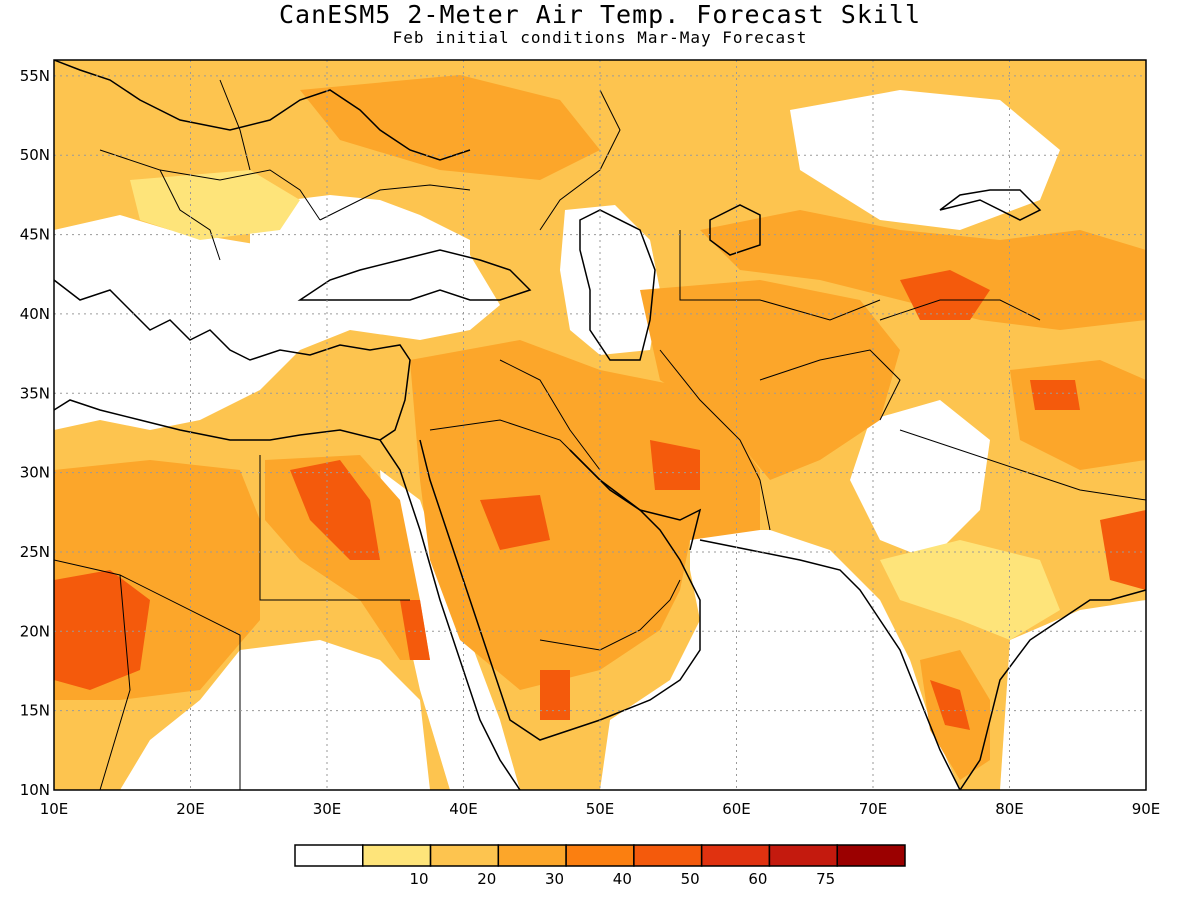 This screenshot has width=1200, height=900. I want to click on orange-area-arabia, so click(585, 515).